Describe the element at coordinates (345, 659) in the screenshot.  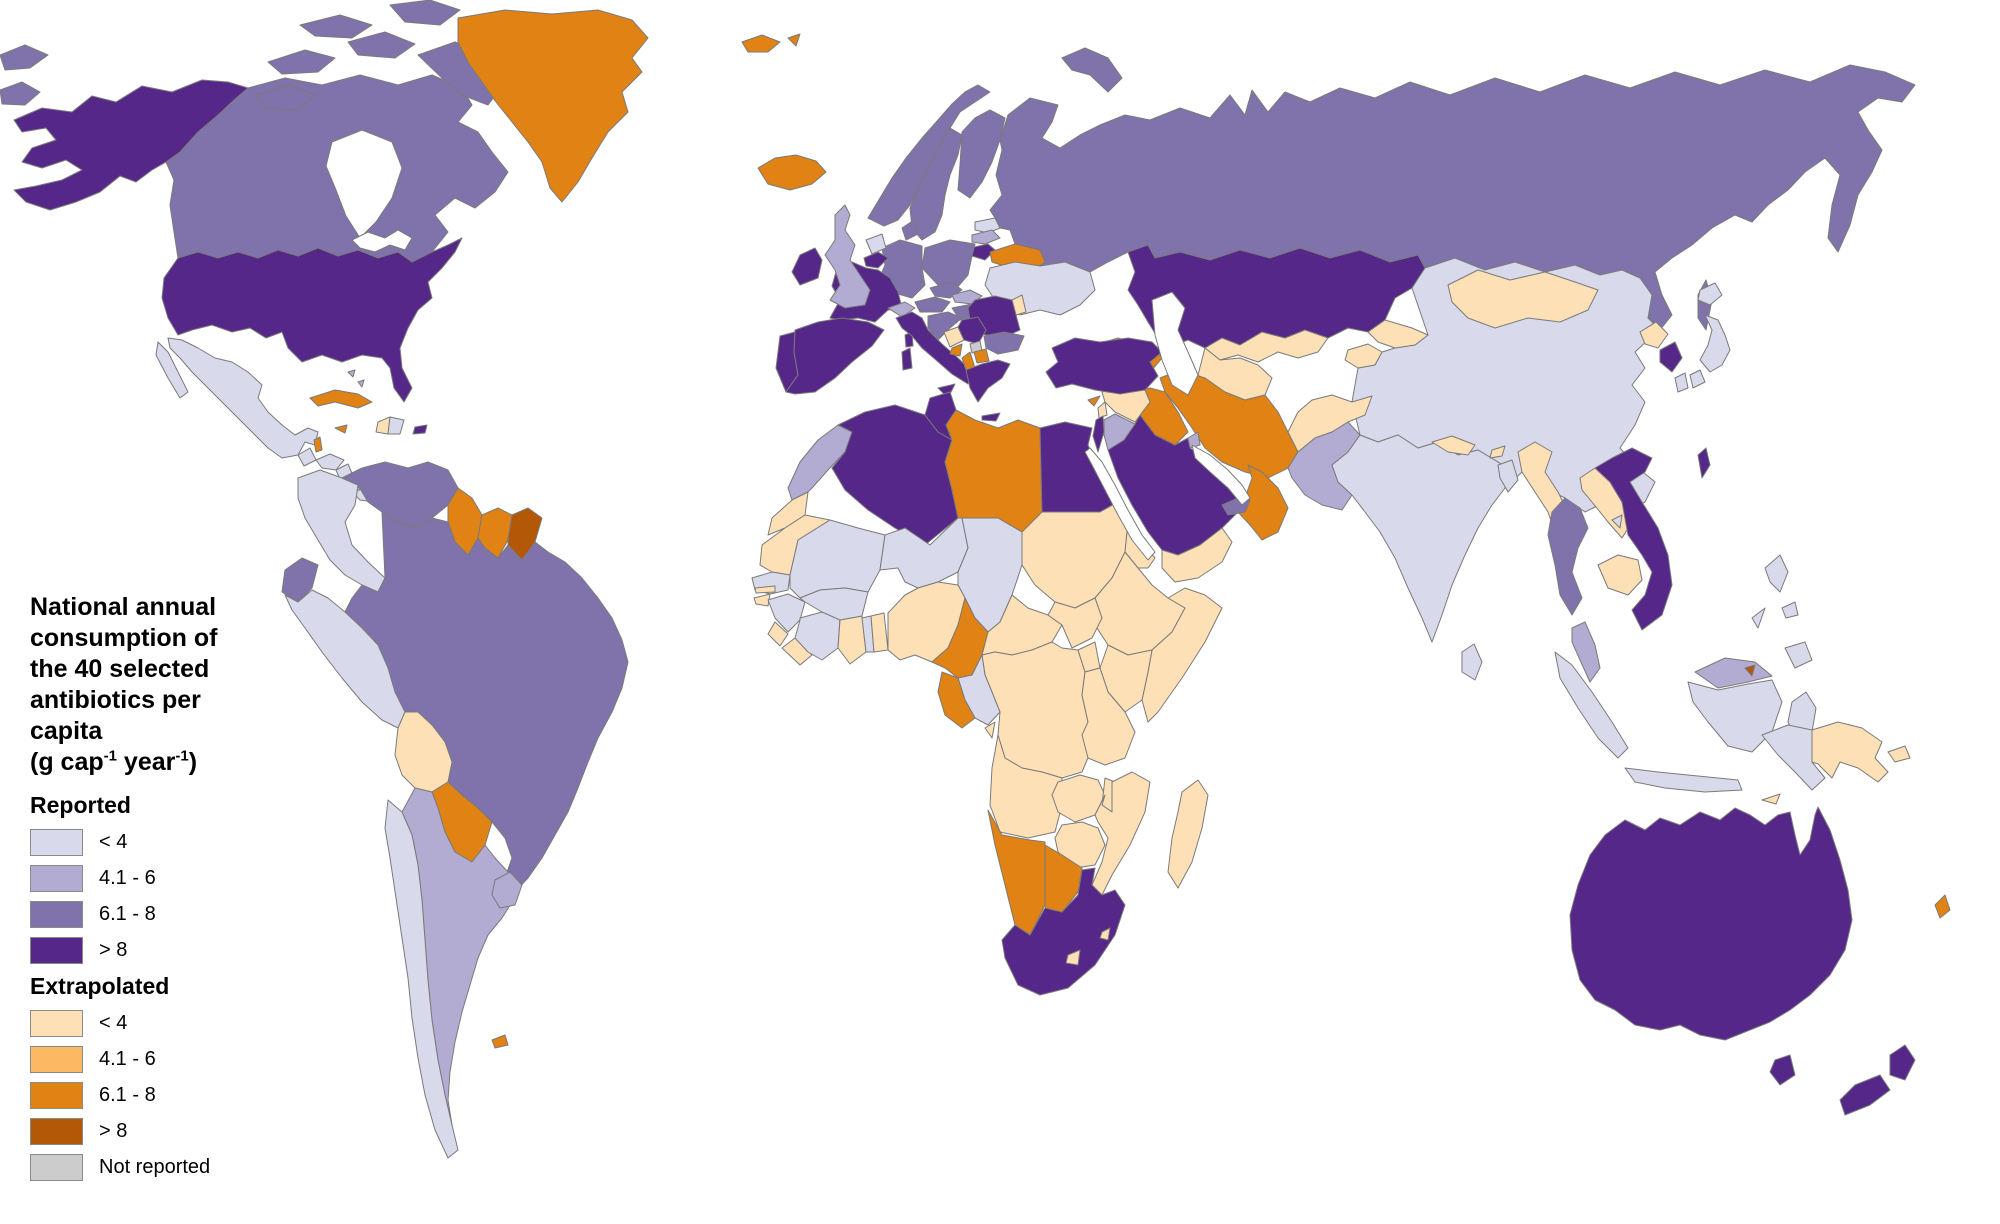
I see `region-peru` at that location.